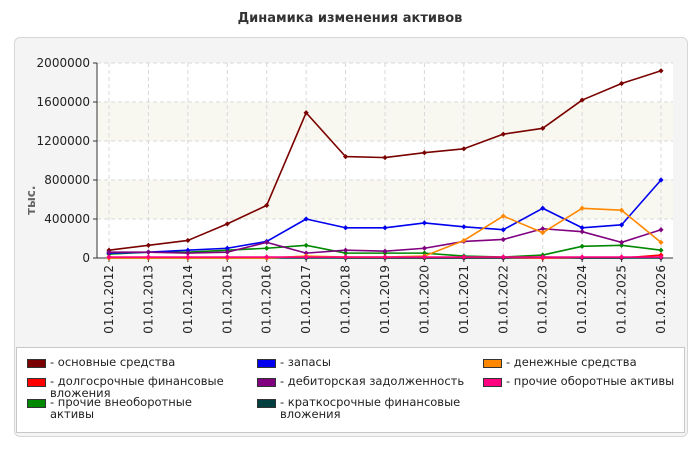 The height and width of the screenshot is (450, 700). I want to click on legend-item: - долгосрочные финансовые вложения, so click(129, 387).